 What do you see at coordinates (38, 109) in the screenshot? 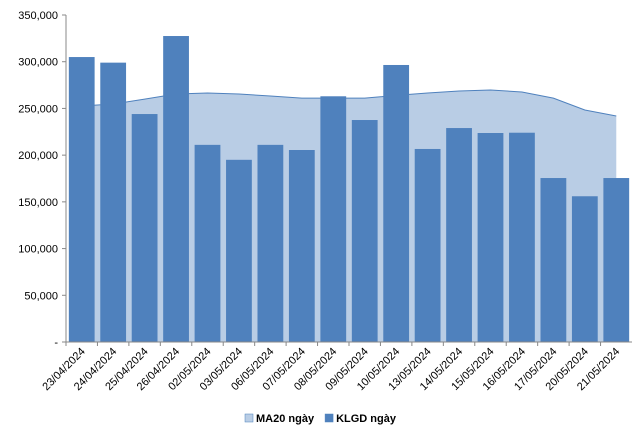
I see `y-tick-label: 250,000` at bounding box center [38, 109].